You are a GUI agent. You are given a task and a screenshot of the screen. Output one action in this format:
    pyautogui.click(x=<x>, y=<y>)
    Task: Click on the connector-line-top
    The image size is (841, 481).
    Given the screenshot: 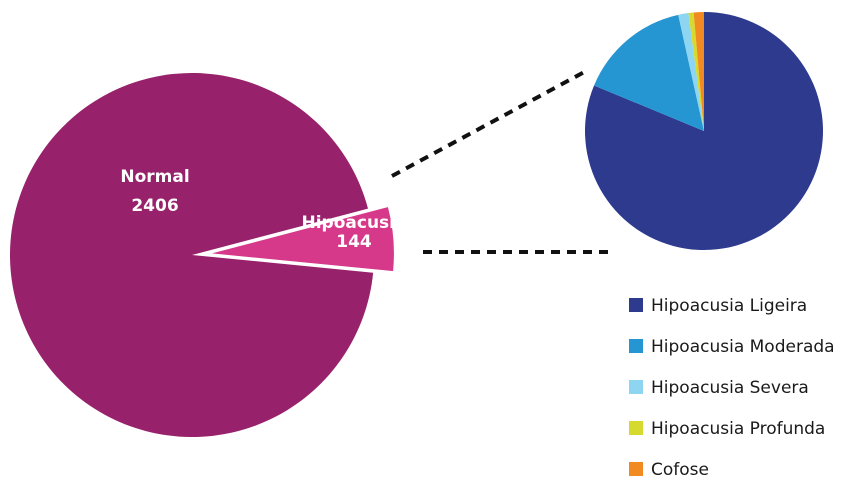 What is the action you would take?
    pyautogui.click(x=490, y=123)
    